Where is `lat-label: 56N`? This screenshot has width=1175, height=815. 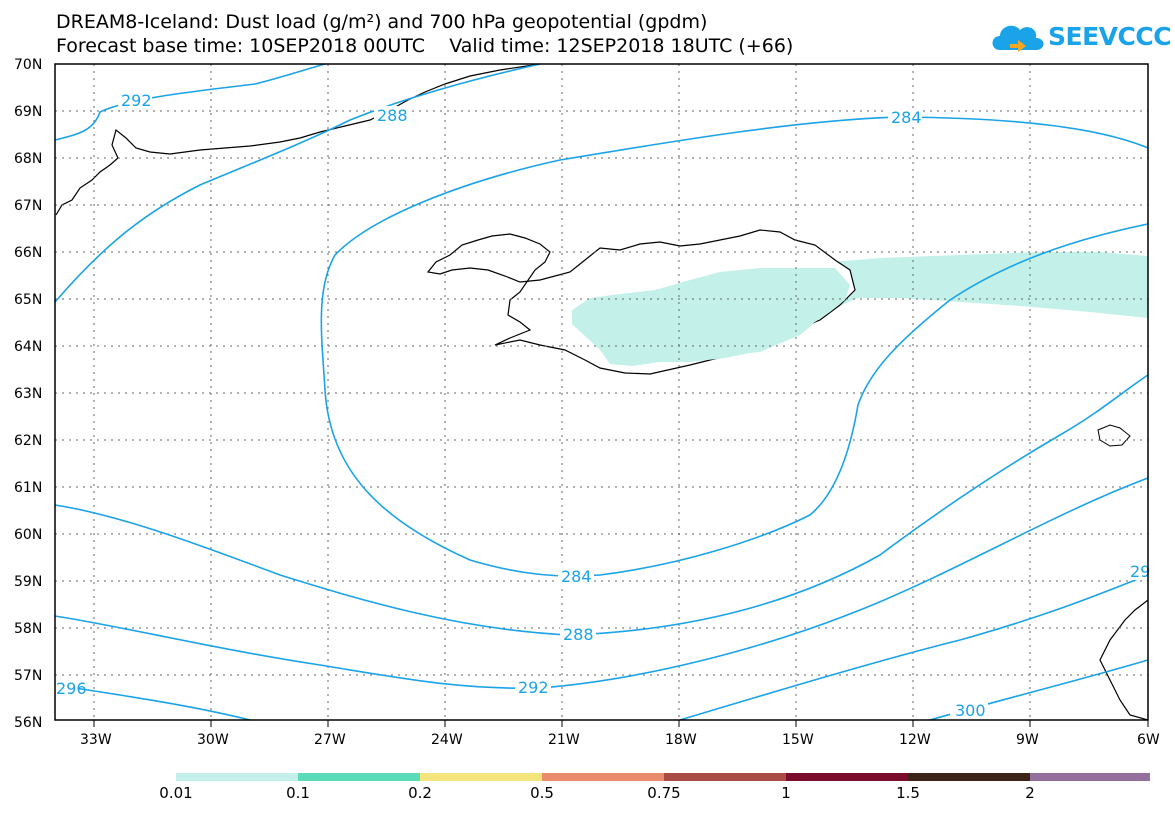 lat-label: 56N is located at coordinates (28, 723).